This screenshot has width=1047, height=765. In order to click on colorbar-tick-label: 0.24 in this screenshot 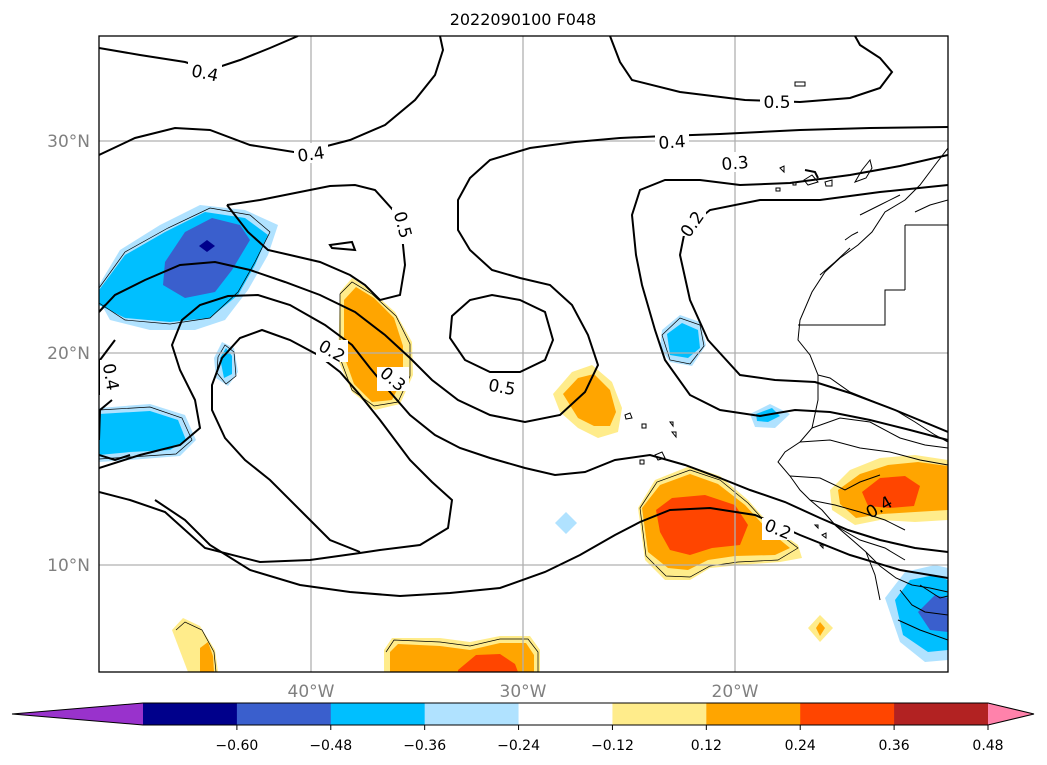, I will do `click(800, 746)`.